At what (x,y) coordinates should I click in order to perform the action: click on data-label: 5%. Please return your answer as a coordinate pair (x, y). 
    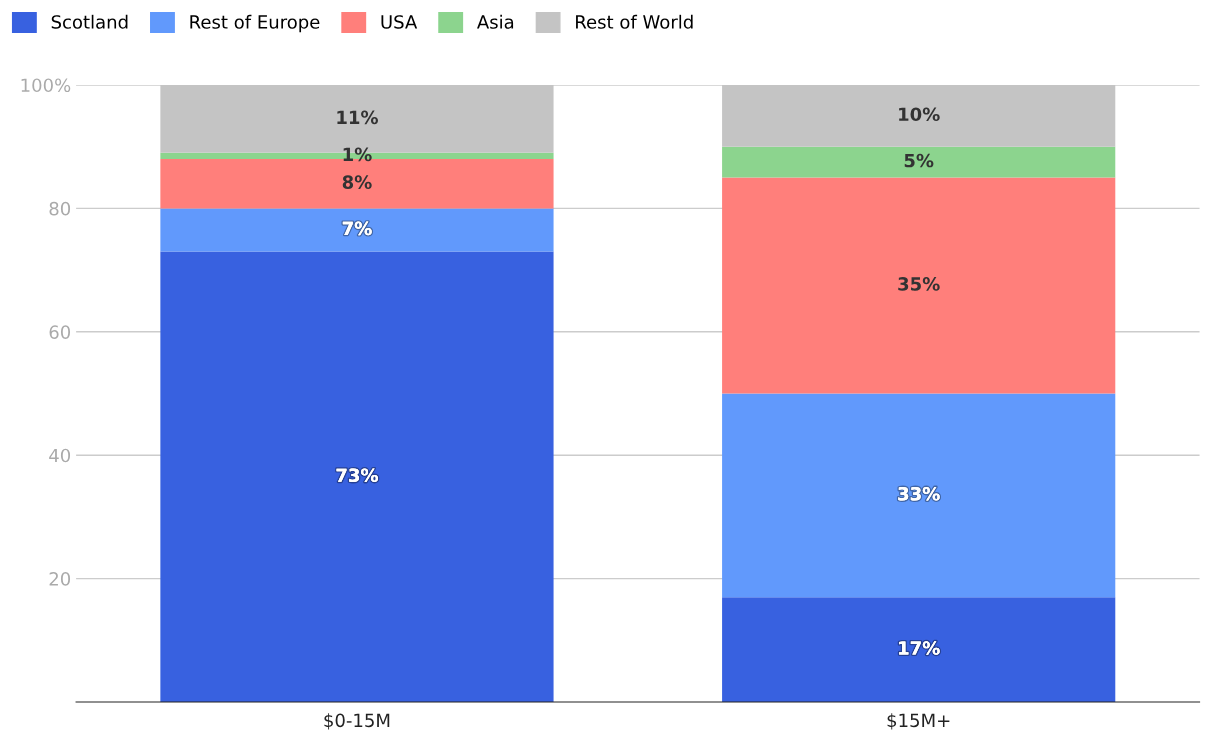
    Looking at the image, I should click on (919, 160).